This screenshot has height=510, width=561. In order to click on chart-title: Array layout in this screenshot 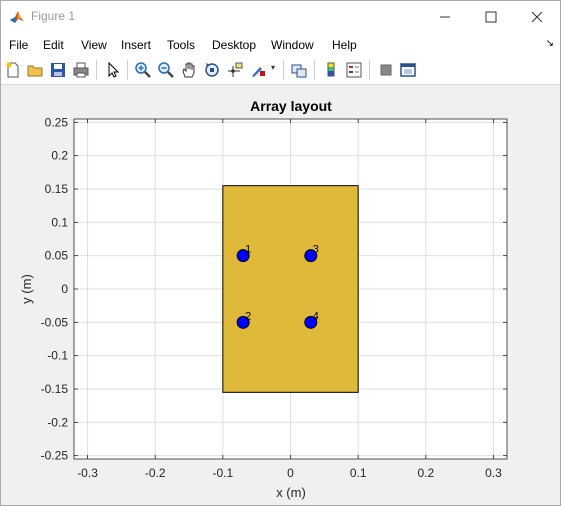, I will do `click(291, 106)`.